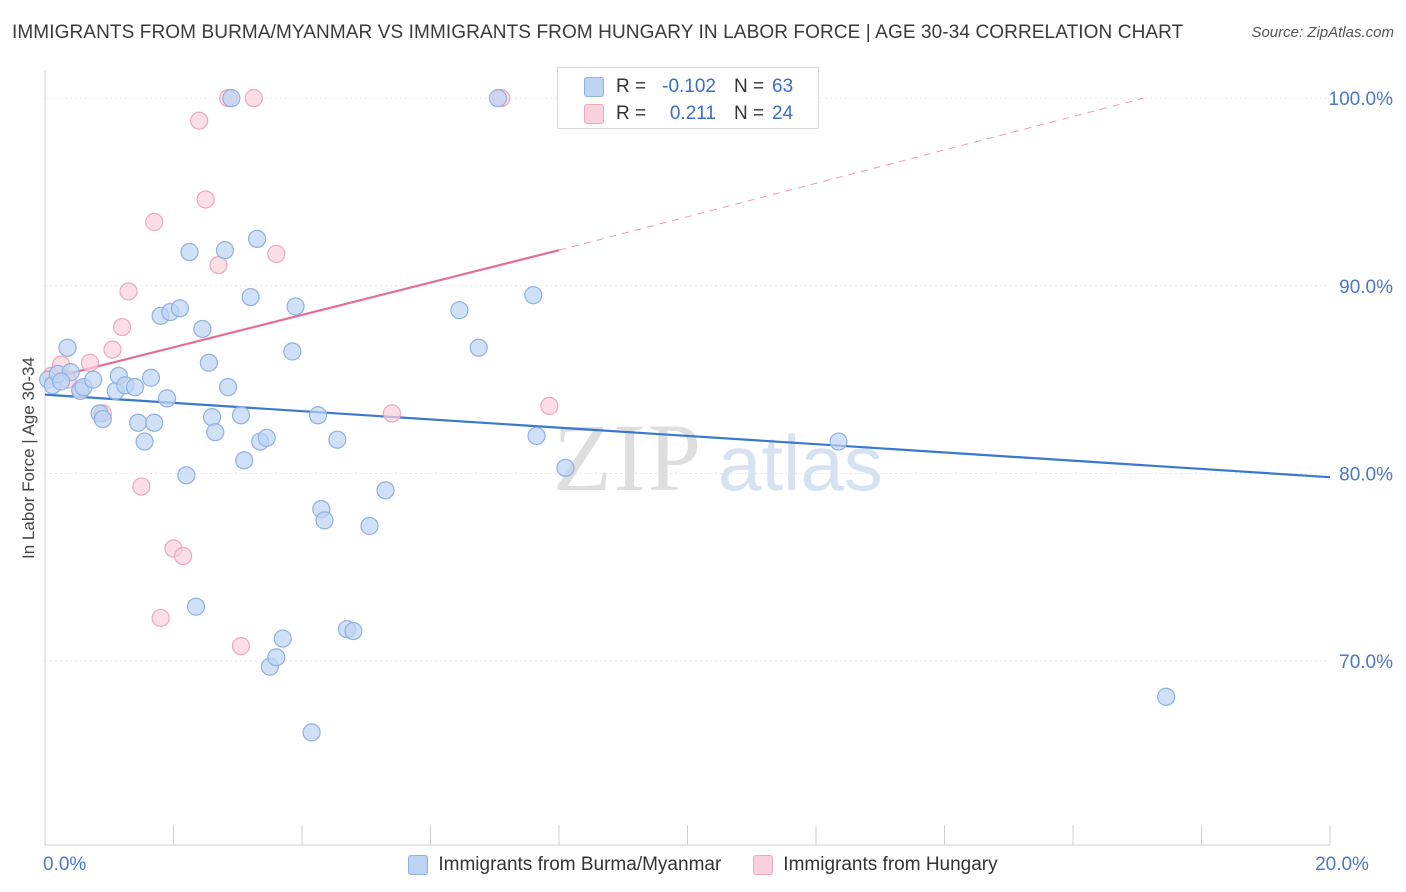 The image size is (1406, 892). I want to click on source-label: Source: ZipAtlas.com, so click(1322, 32).